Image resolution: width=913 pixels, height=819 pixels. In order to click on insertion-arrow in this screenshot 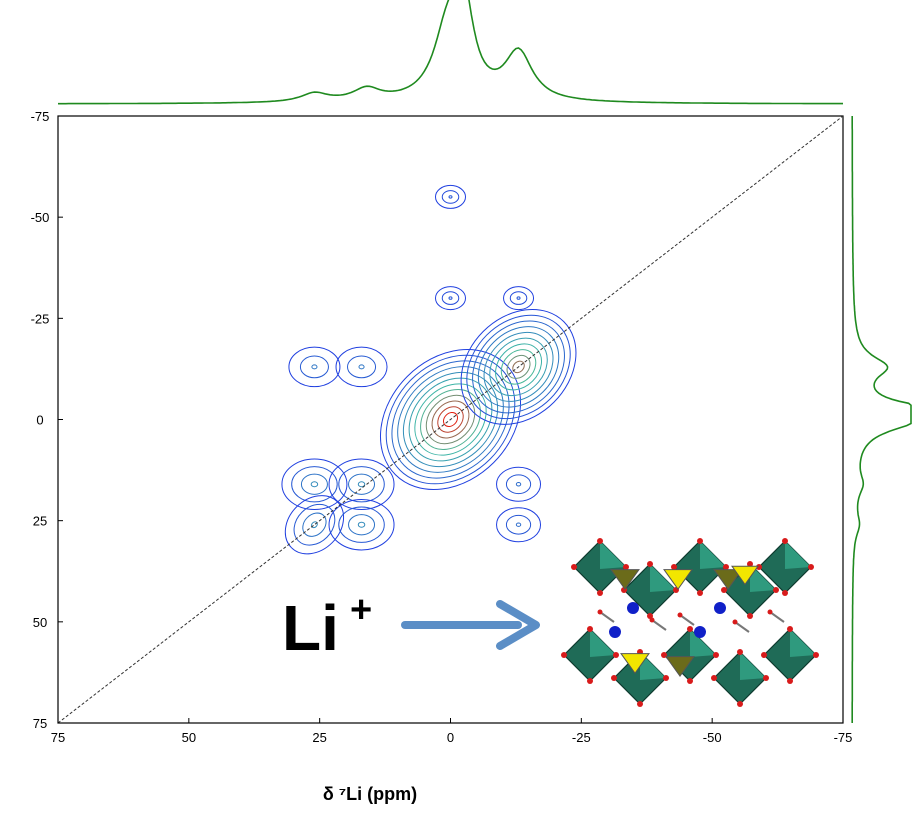, I will do `click(470, 625)`.